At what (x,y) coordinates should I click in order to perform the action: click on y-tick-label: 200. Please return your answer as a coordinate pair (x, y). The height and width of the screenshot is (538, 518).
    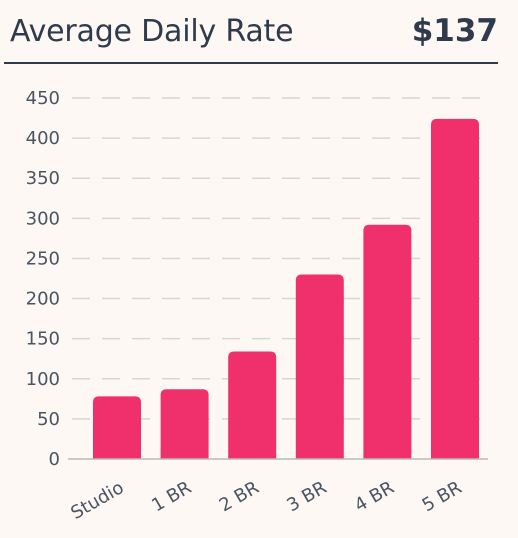
    Looking at the image, I should click on (43, 299).